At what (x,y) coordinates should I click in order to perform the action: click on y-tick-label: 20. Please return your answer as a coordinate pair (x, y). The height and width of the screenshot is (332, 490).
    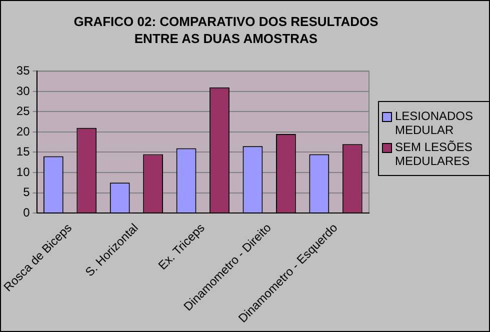
    Looking at the image, I should click on (23, 131).